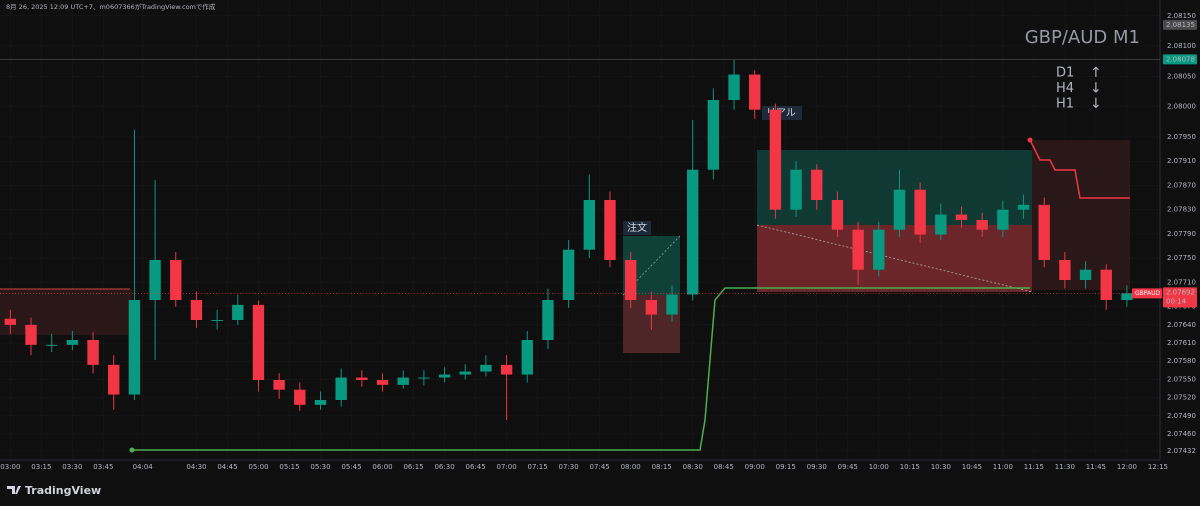  I want to click on x-tick-label: 06:15, so click(413, 467).